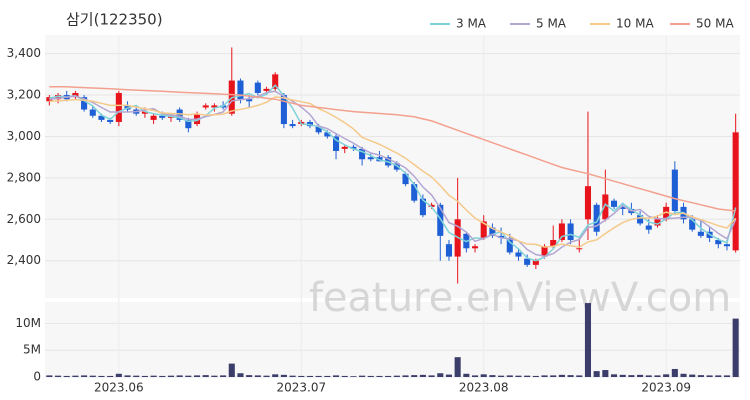 The height and width of the screenshot is (400, 750). I want to click on legend-label: 10 MA, so click(635, 24).